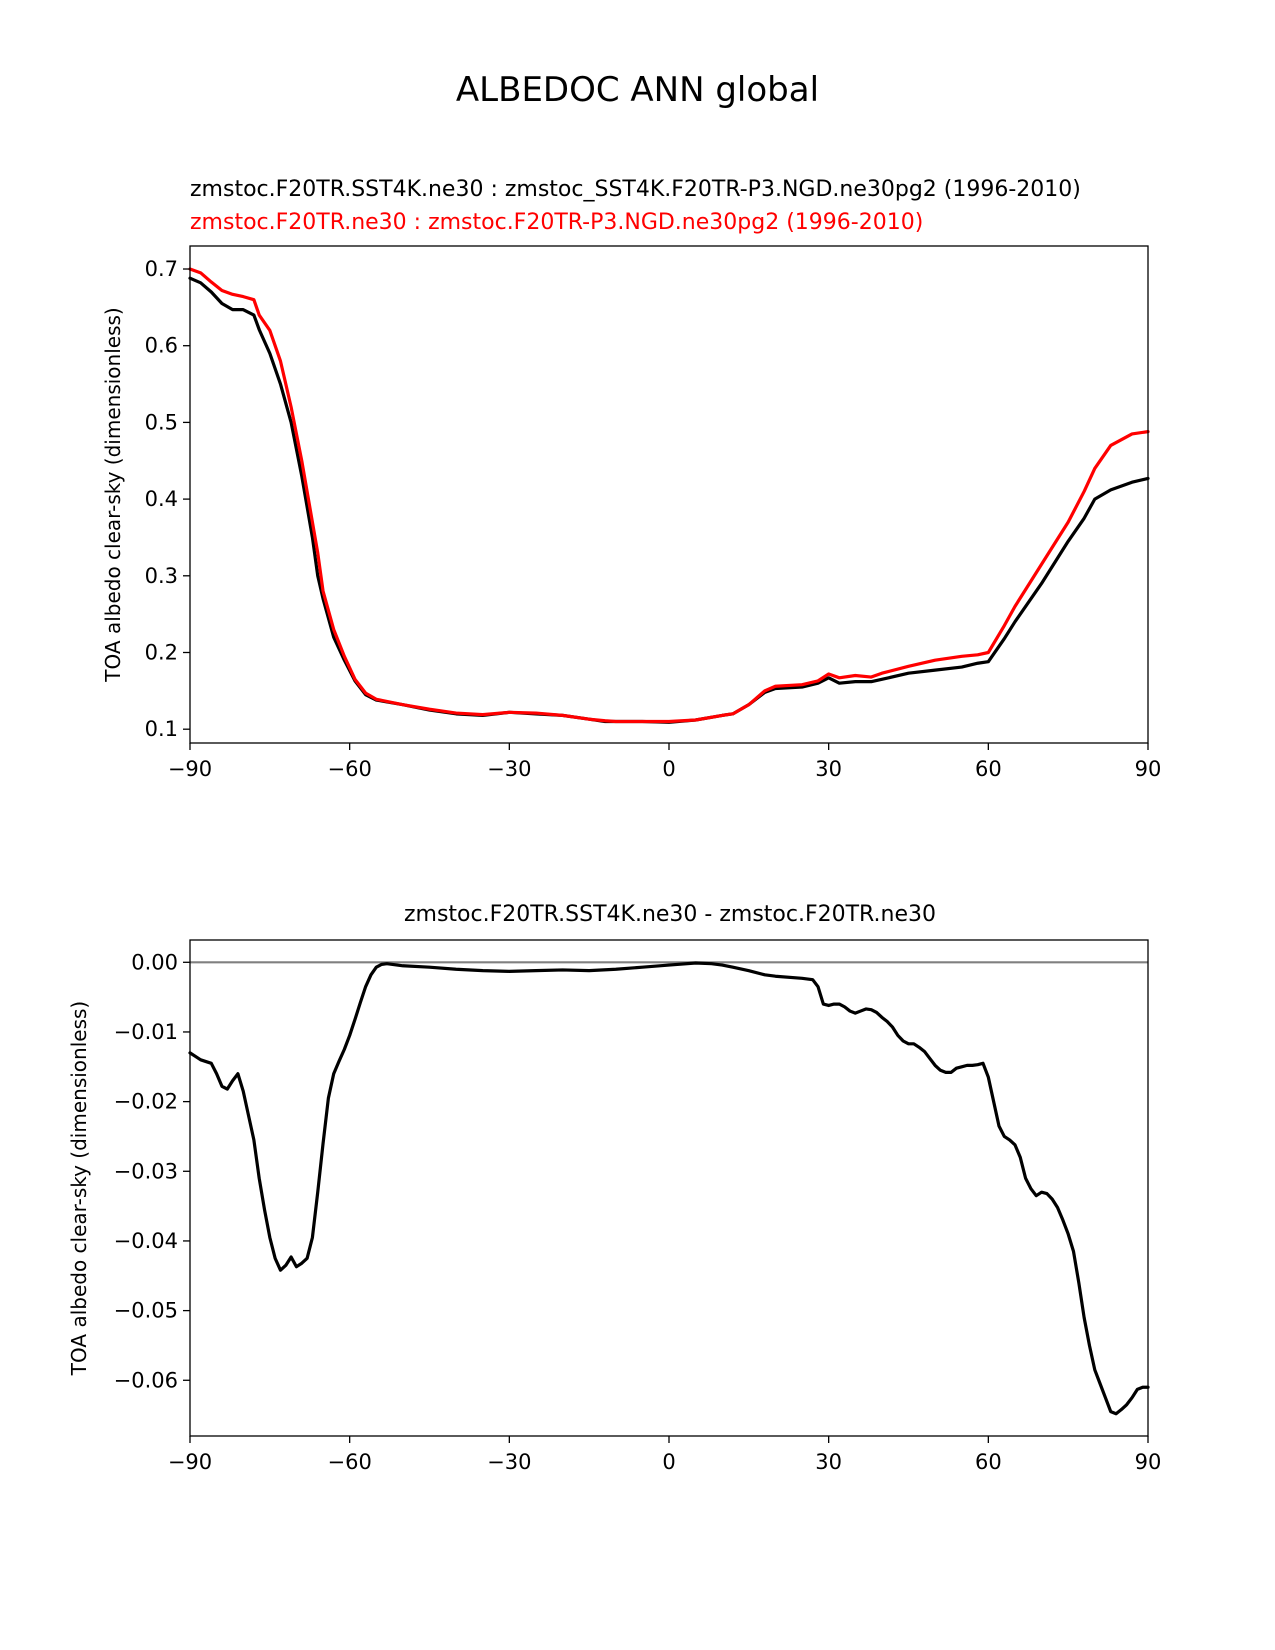  Describe the element at coordinates (161, 269) in the screenshot. I see `top-y-tick-label: 0.7` at that location.